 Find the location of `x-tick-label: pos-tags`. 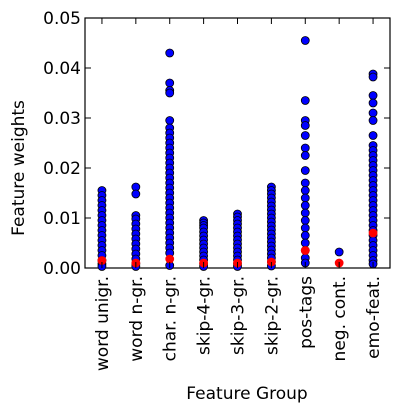

x-tick-label: pos-tags is located at coordinates (306, 312).